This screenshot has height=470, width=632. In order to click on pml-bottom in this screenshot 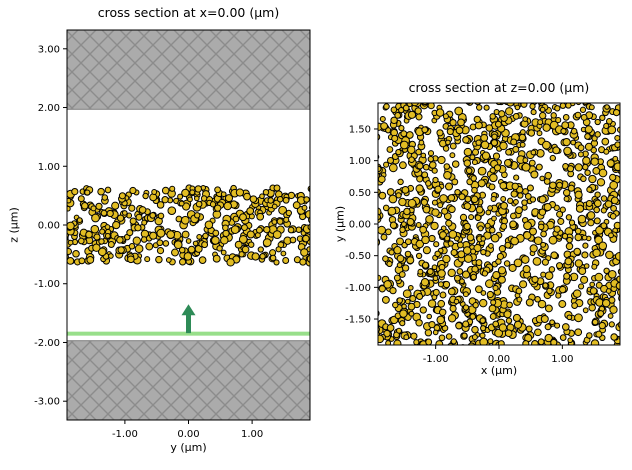, I will do `click(188, 380)`.